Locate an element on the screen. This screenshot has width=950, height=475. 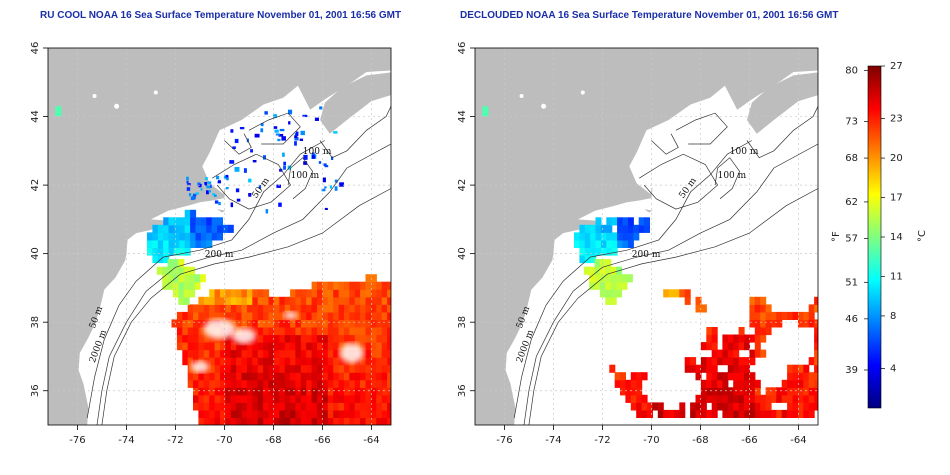
celsius-tick-label: 17 is located at coordinates (896, 198).